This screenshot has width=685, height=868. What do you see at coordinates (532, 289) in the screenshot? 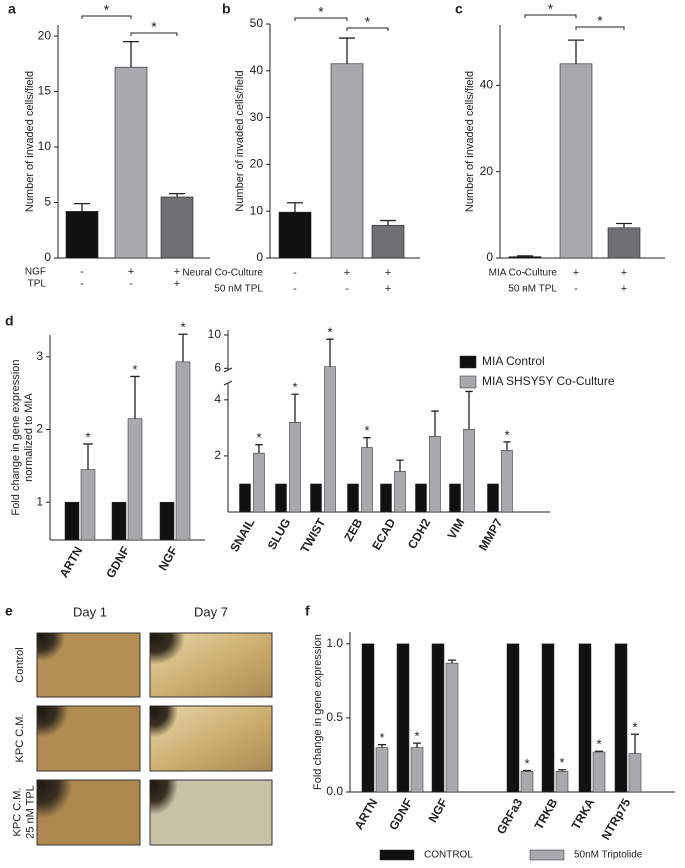
I see `condition-label: 50 nM TPL` at bounding box center [532, 289].